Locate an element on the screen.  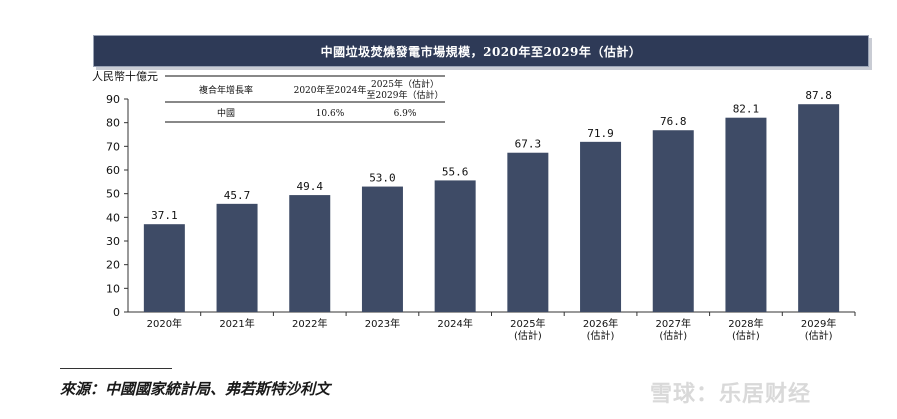
x-category-label: 2020年 is located at coordinates (164, 323).